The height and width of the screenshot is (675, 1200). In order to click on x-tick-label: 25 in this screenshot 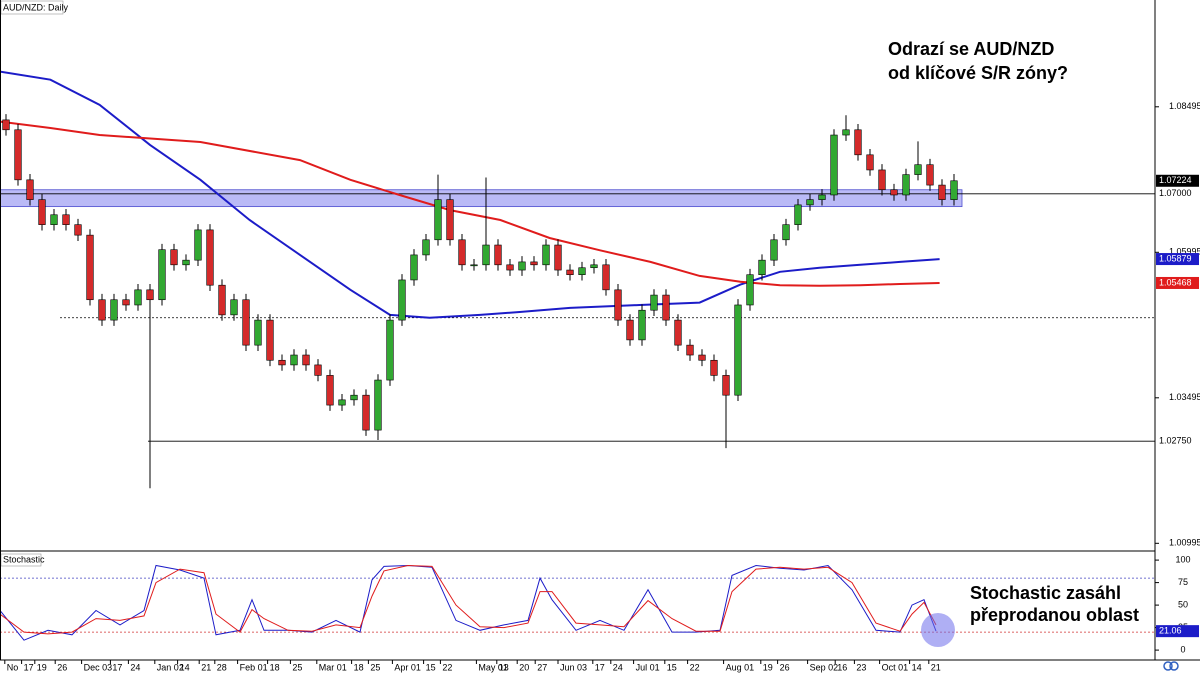, I will do `click(375, 667)`.